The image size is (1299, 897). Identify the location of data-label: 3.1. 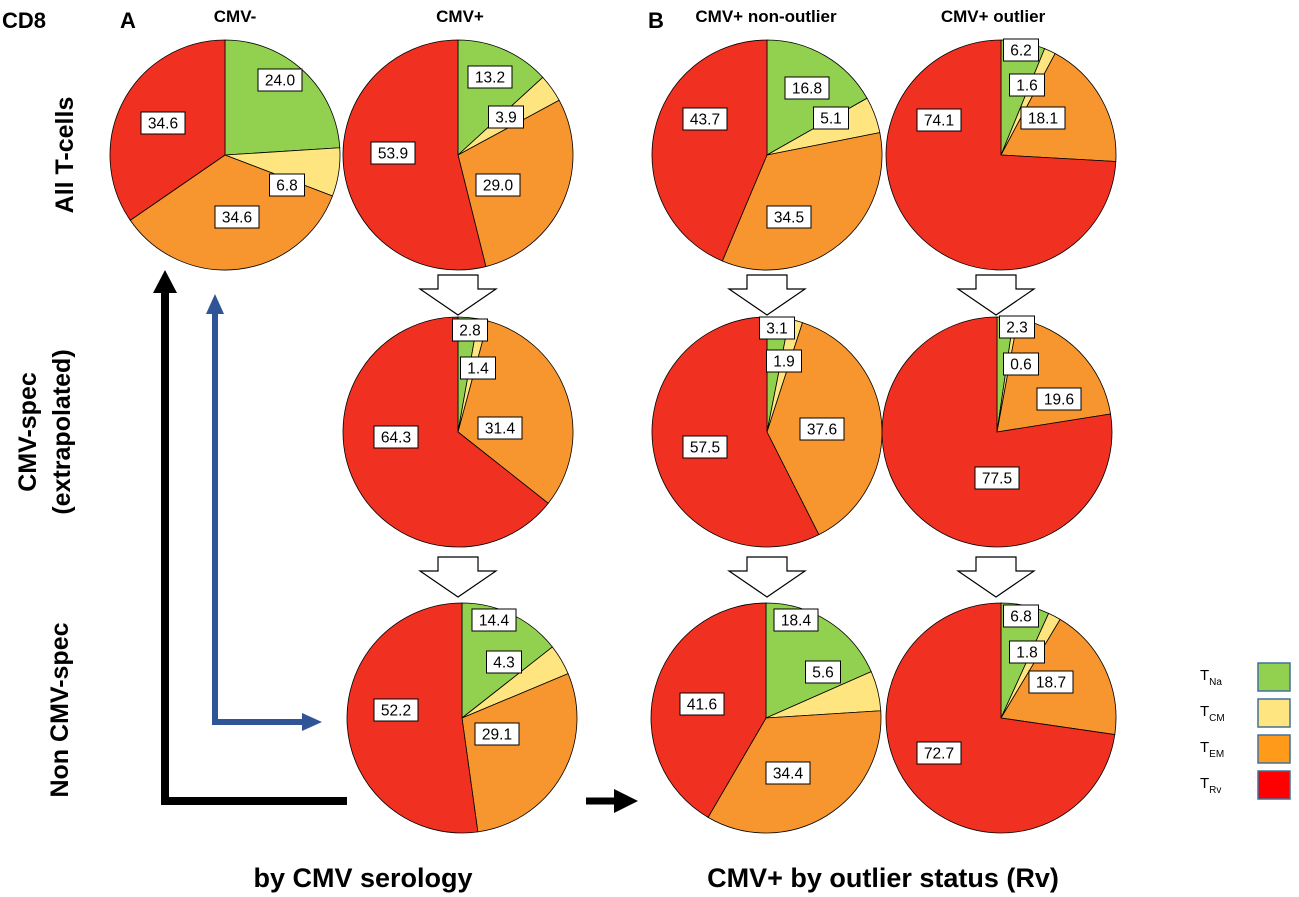
(777, 328).